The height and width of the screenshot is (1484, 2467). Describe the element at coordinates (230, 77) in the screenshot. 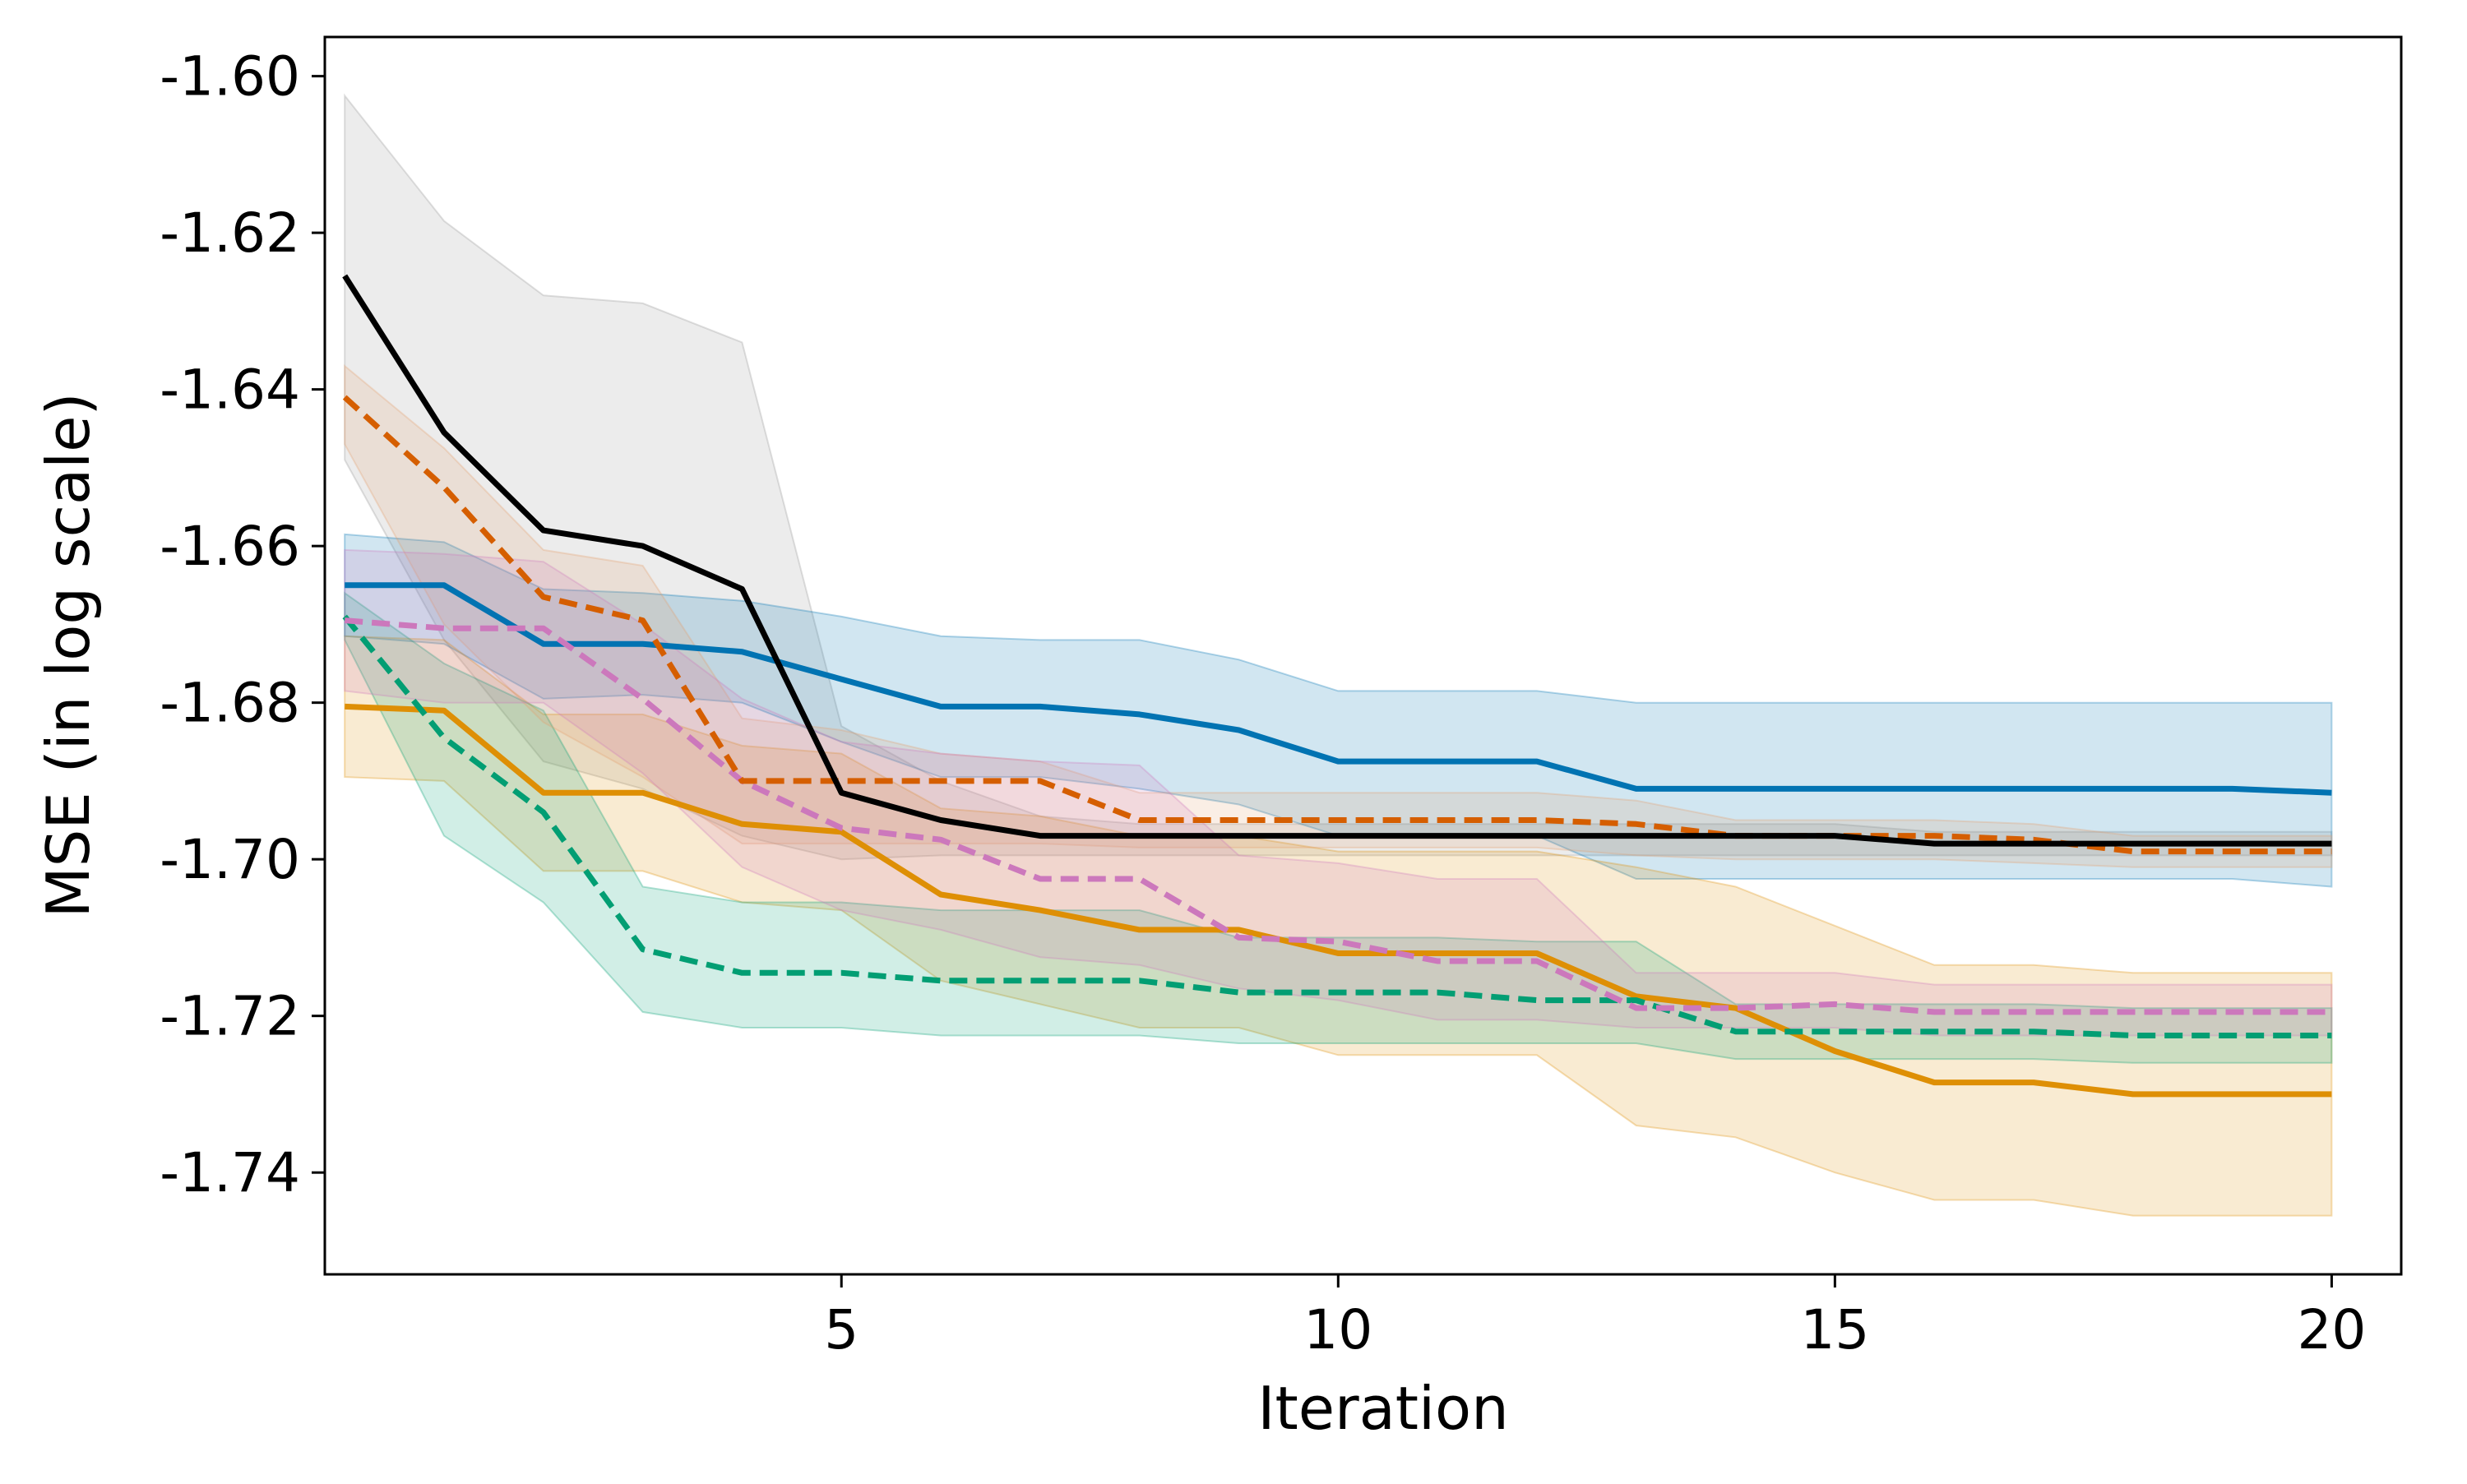

I see `y-tick-label: -1.60` at that location.